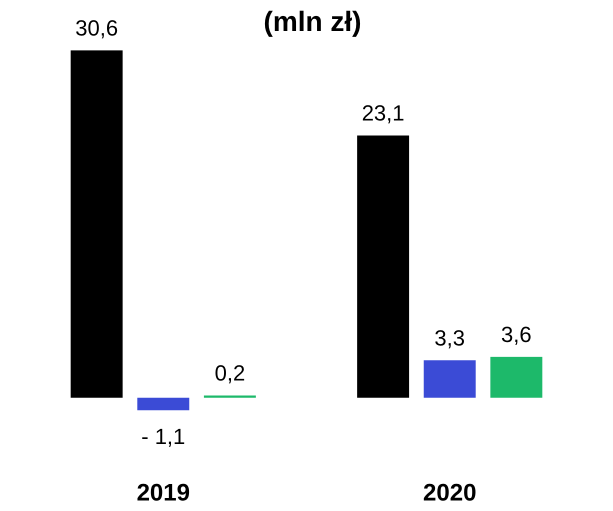 The image size is (613, 511). What do you see at coordinates (96, 27) in the screenshot?
I see `data-label: 30,6` at bounding box center [96, 27].